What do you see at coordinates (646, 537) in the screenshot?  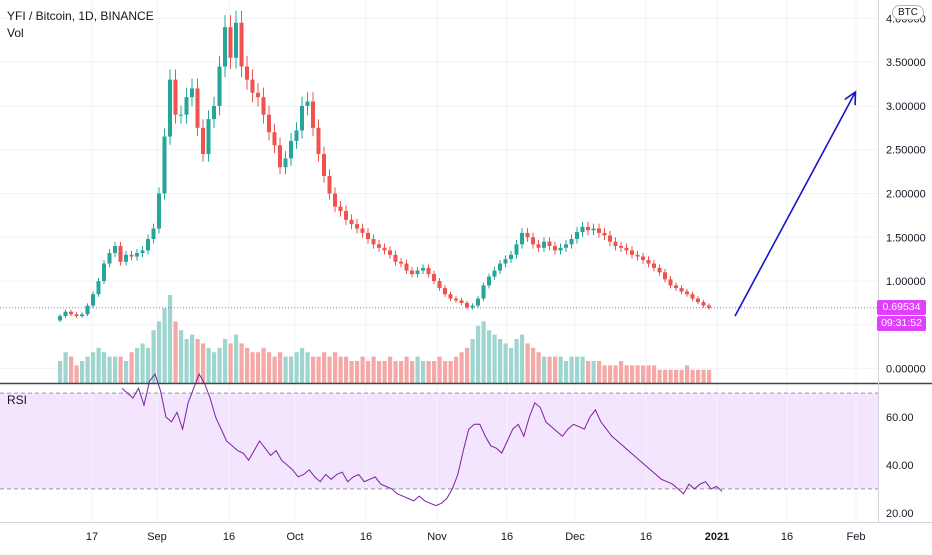 I see `time-tick-label: 16` at bounding box center [646, 537].